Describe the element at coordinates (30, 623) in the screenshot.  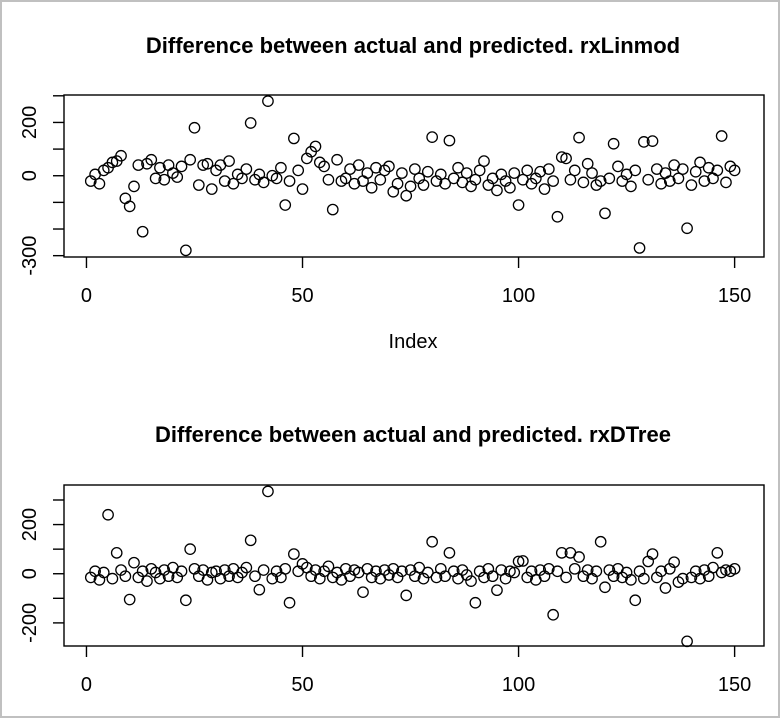
I see `y-tick-label: -200` at that location.